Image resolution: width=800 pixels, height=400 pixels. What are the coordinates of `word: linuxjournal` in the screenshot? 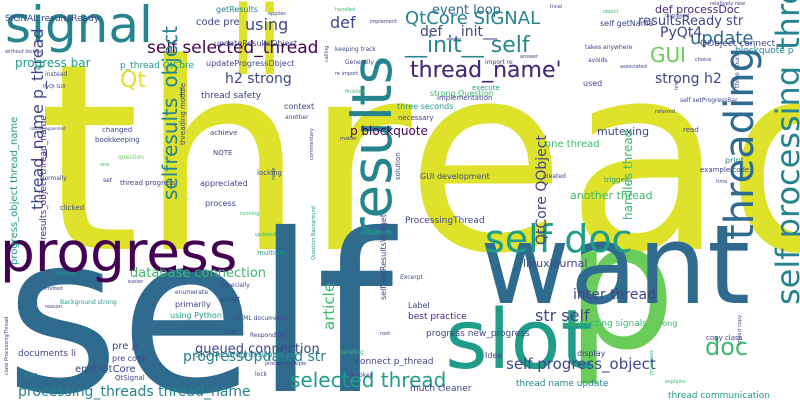 It's located at (555, 263).